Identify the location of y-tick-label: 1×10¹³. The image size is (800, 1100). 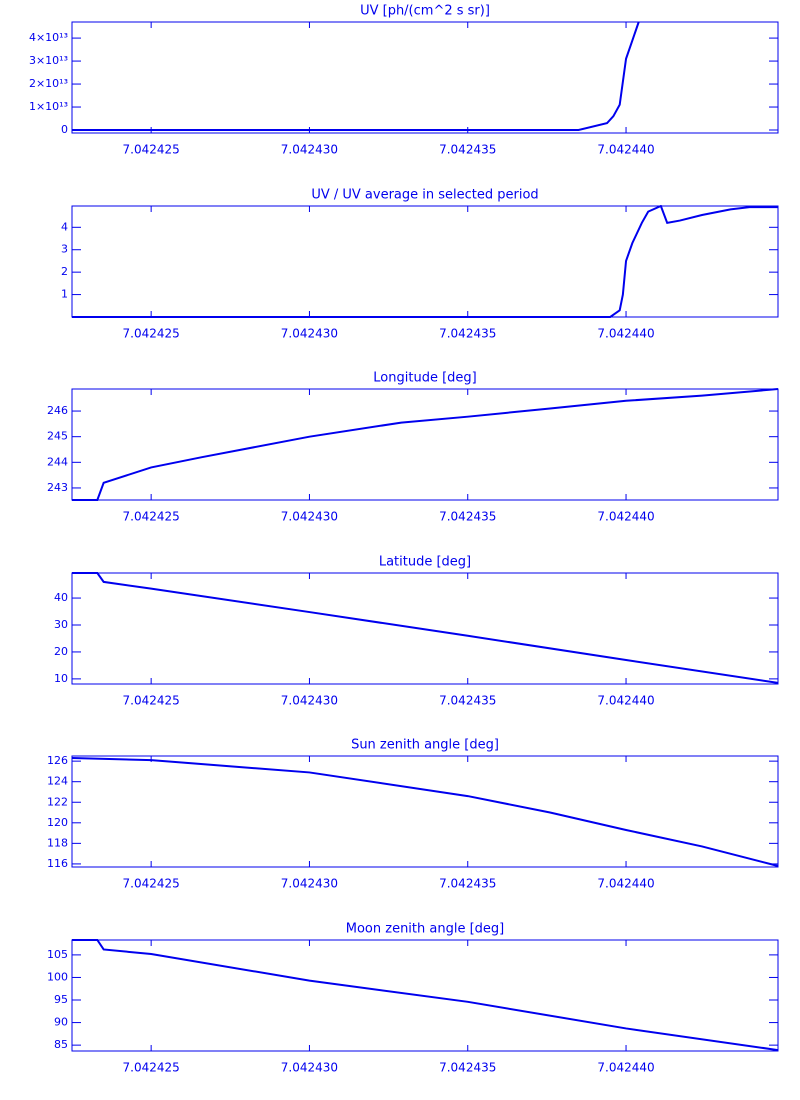
(48, 106).